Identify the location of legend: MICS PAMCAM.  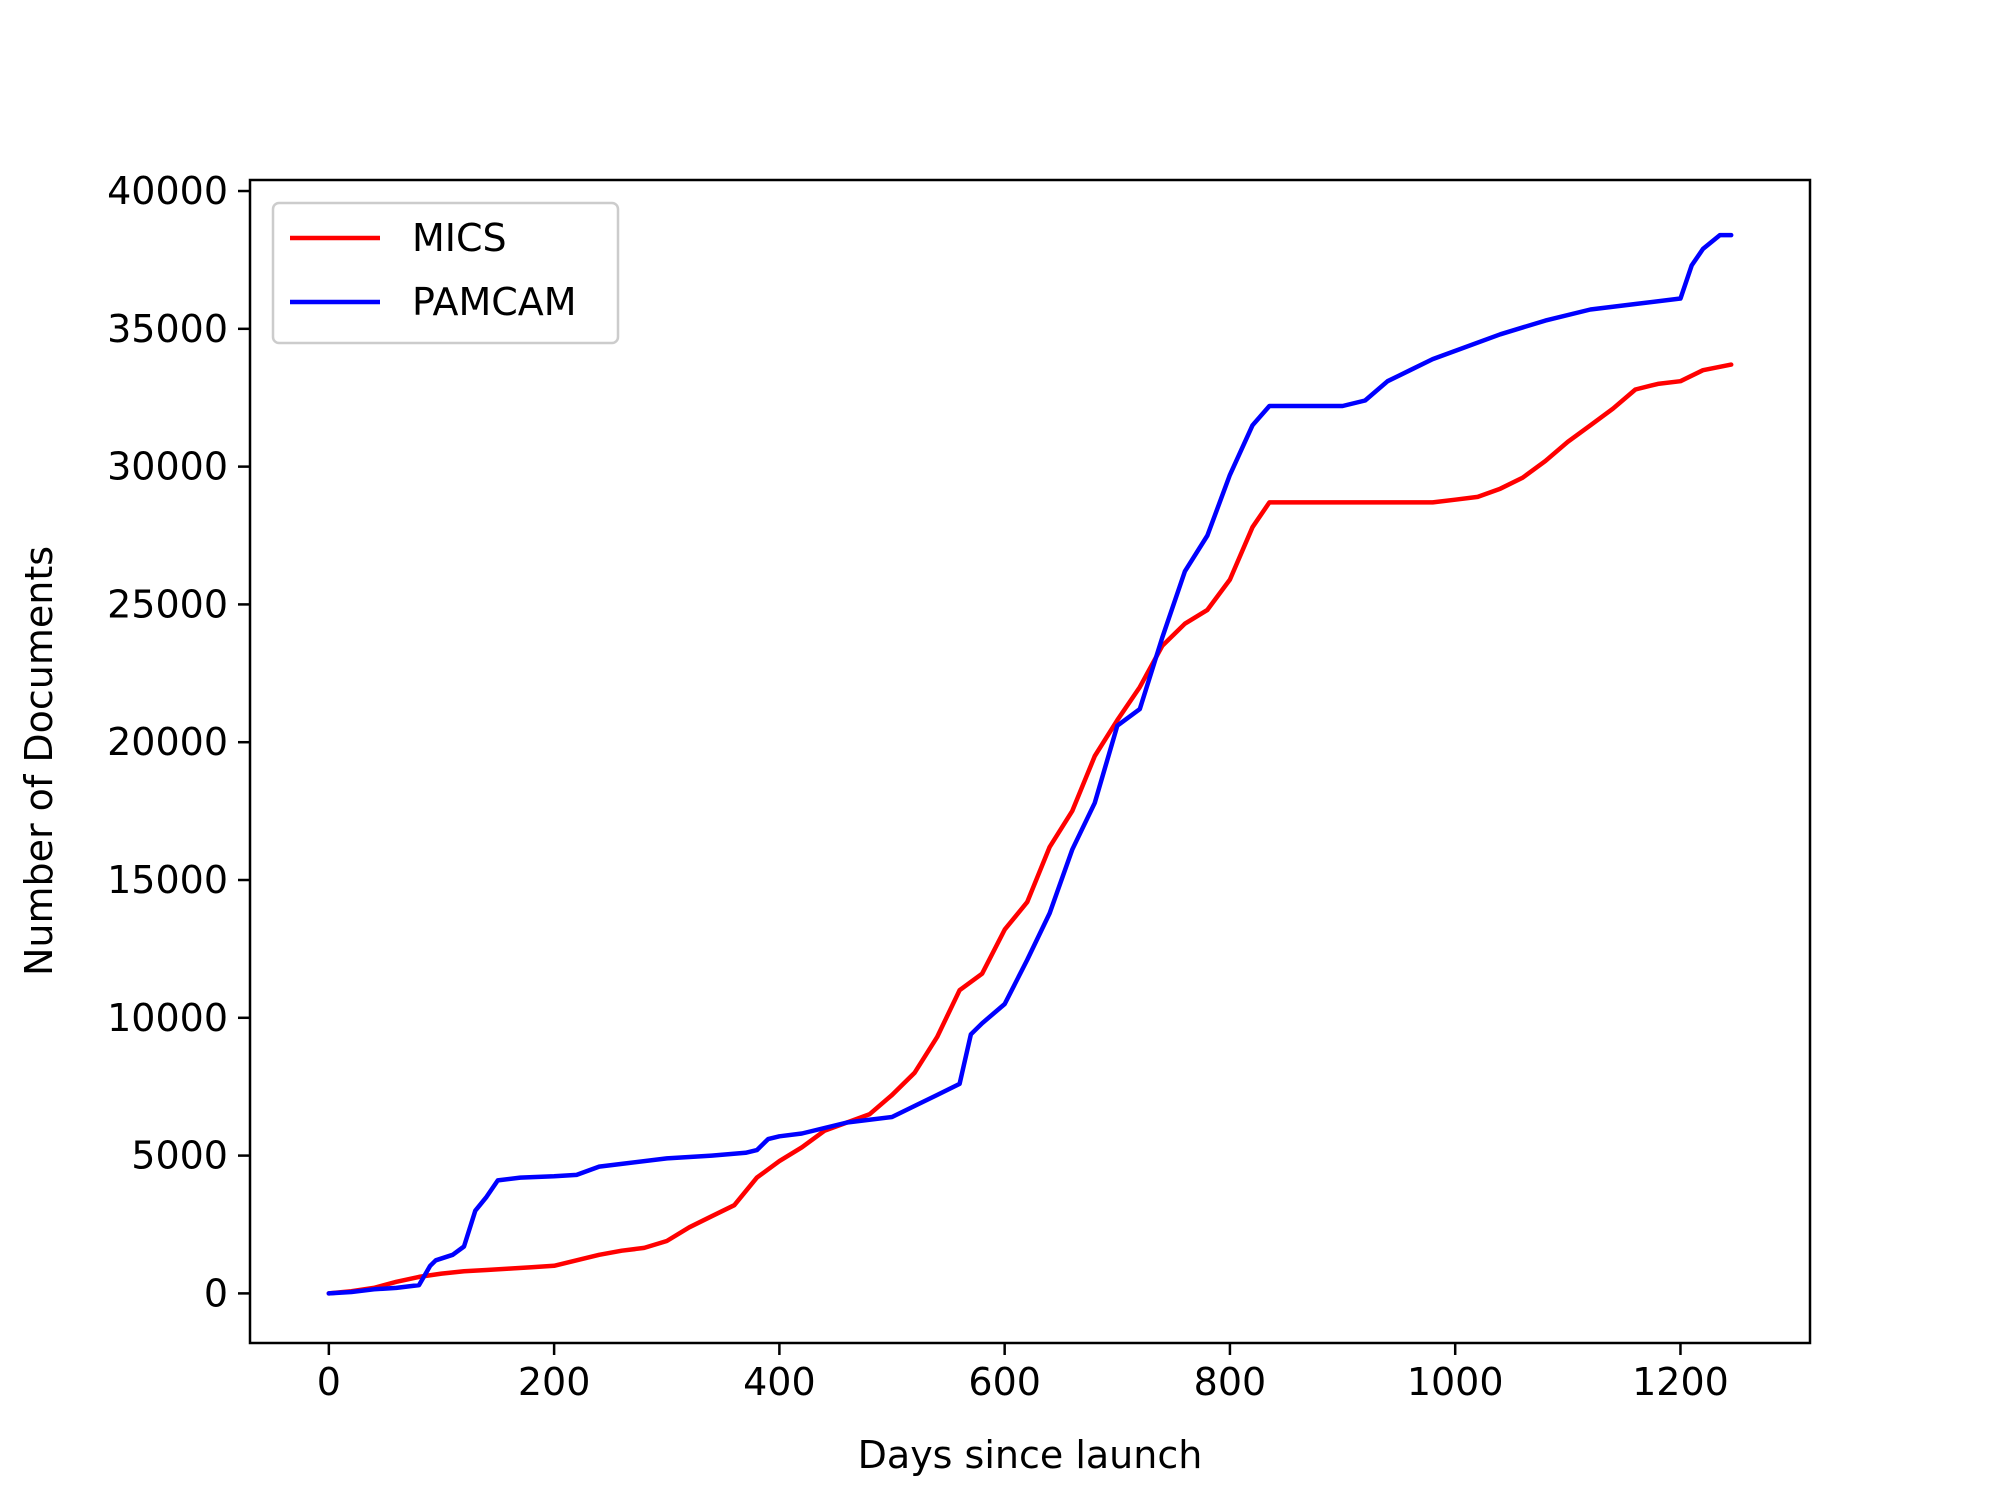
(445, 273).